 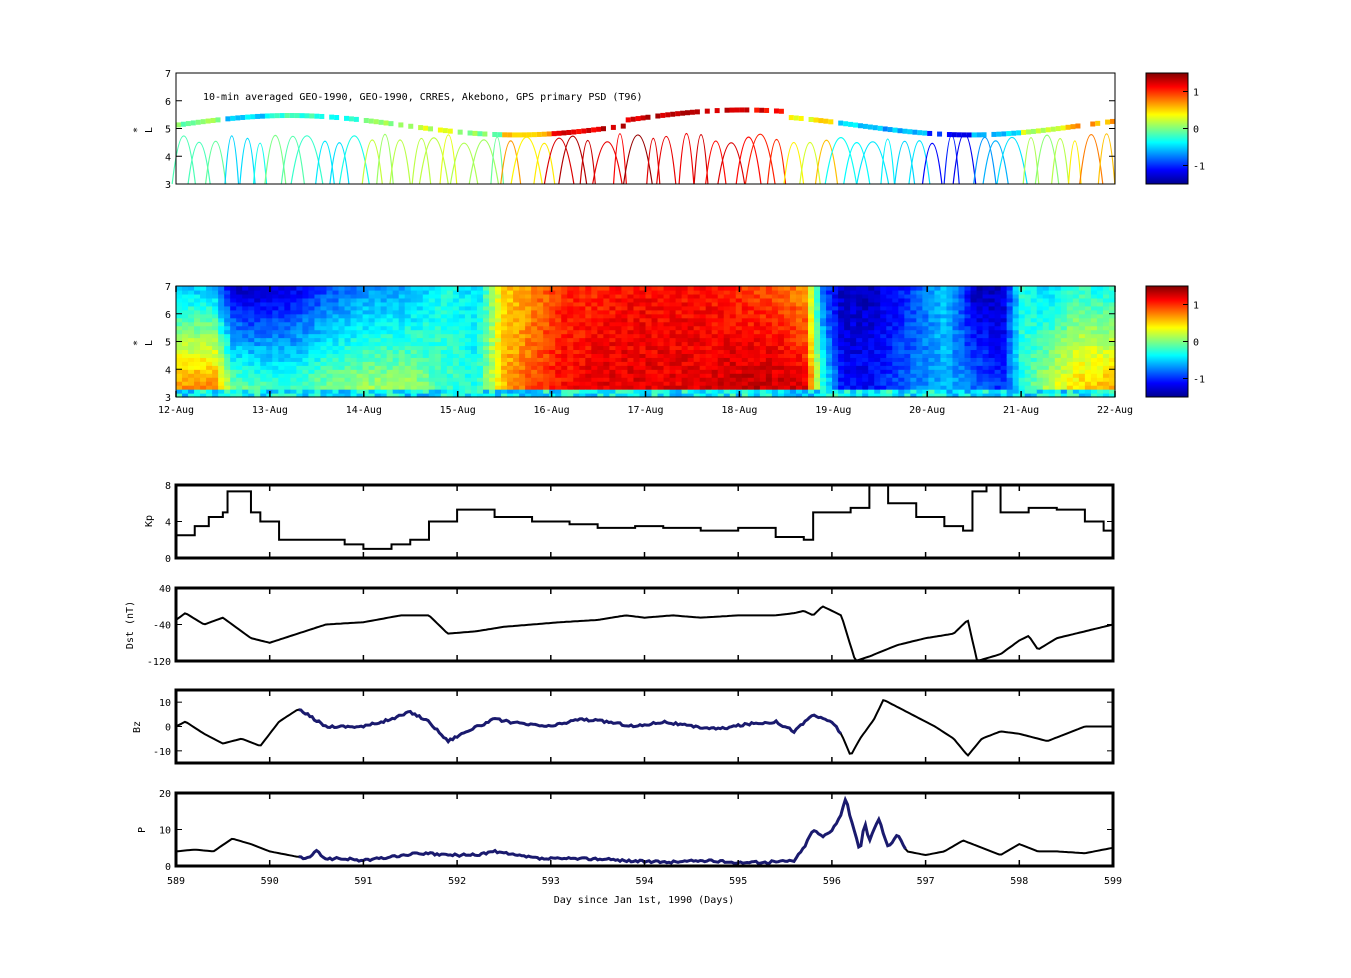 What do you see at coordinates (385, 159) in the screenshot?
I see `psd-orbit-arc` at bounding box center [385, 159].